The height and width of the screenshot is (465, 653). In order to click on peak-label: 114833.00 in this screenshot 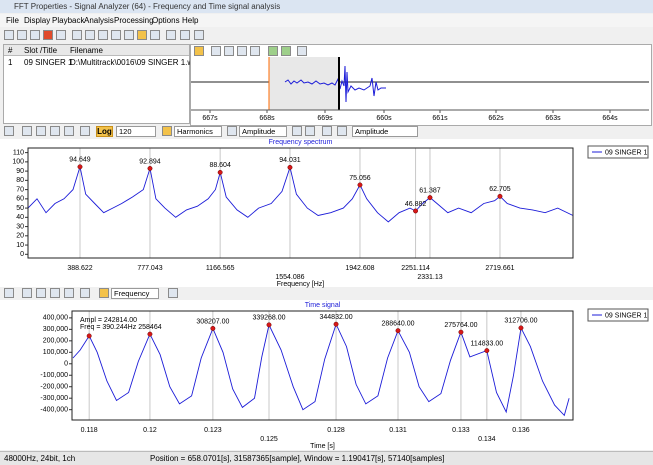, I will do `click(487, 343)`.